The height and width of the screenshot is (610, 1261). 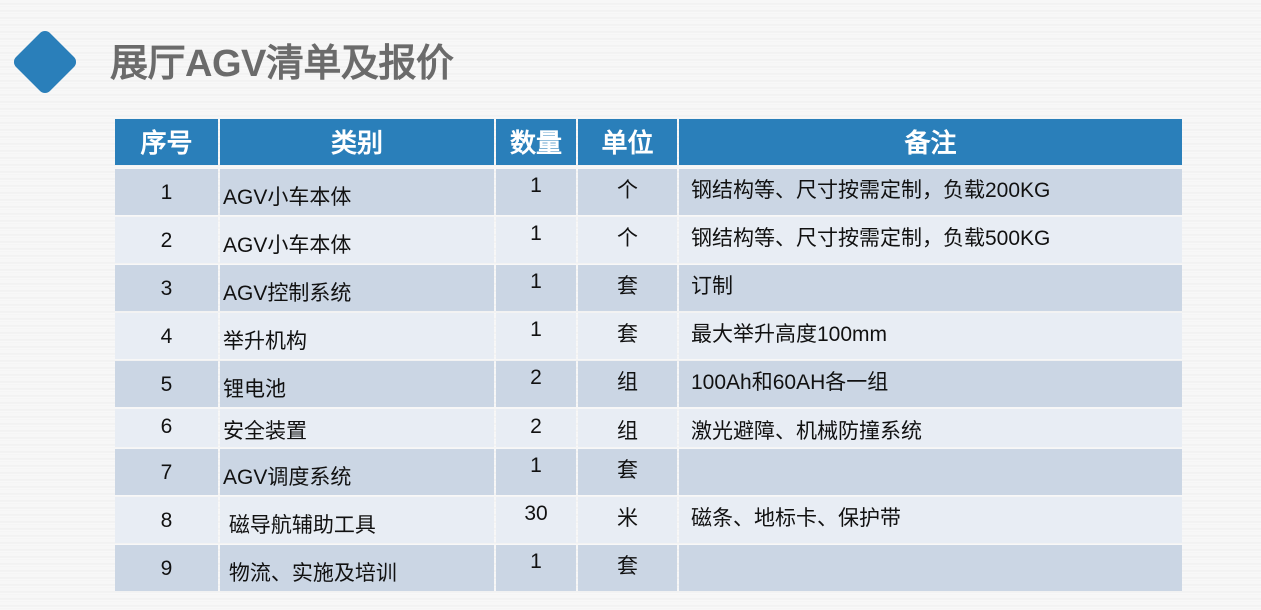 What do you see at coordinates (45, 62) in the screenshot?
I see `diamond-bullet-icon` at bounding box center [45, 62].